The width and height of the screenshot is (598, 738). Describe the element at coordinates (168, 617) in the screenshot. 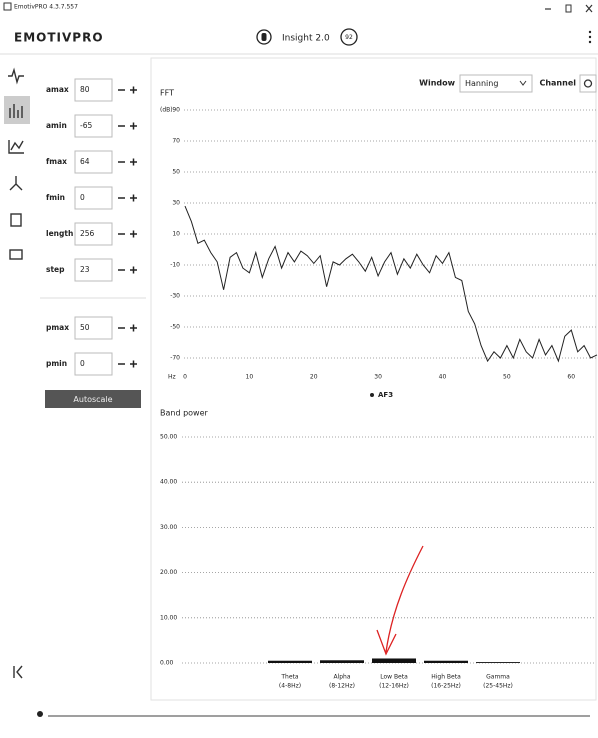

I see `y-tick-label: 10.00` at that location.